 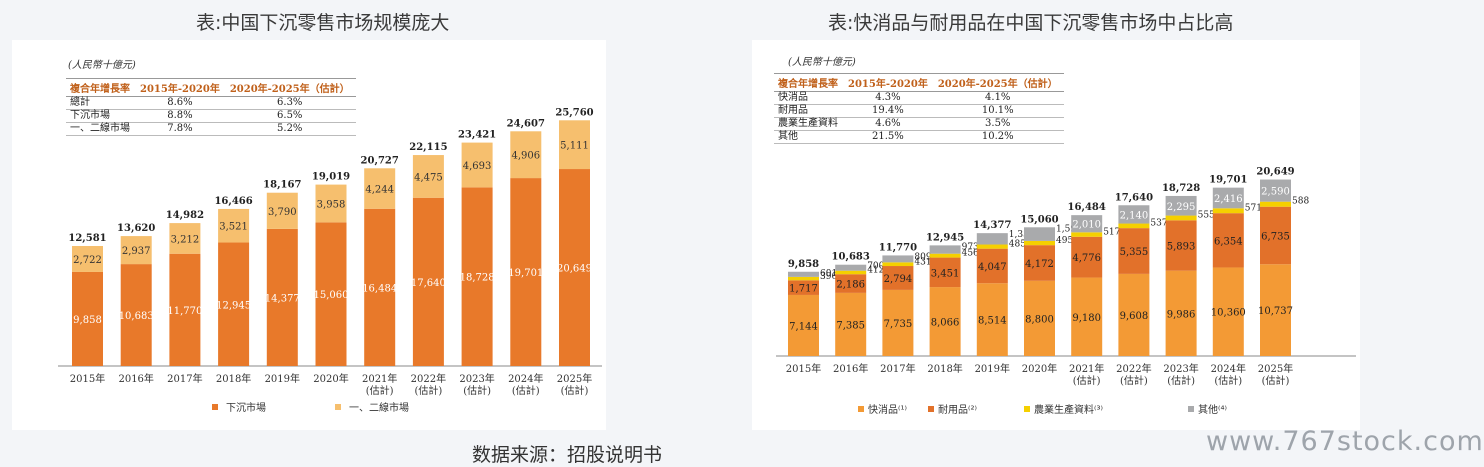 What do you see at coordinates (428, 147) in the screenshot?
I see `bar-total-label: 22,115` at bounding box center [428, 147].